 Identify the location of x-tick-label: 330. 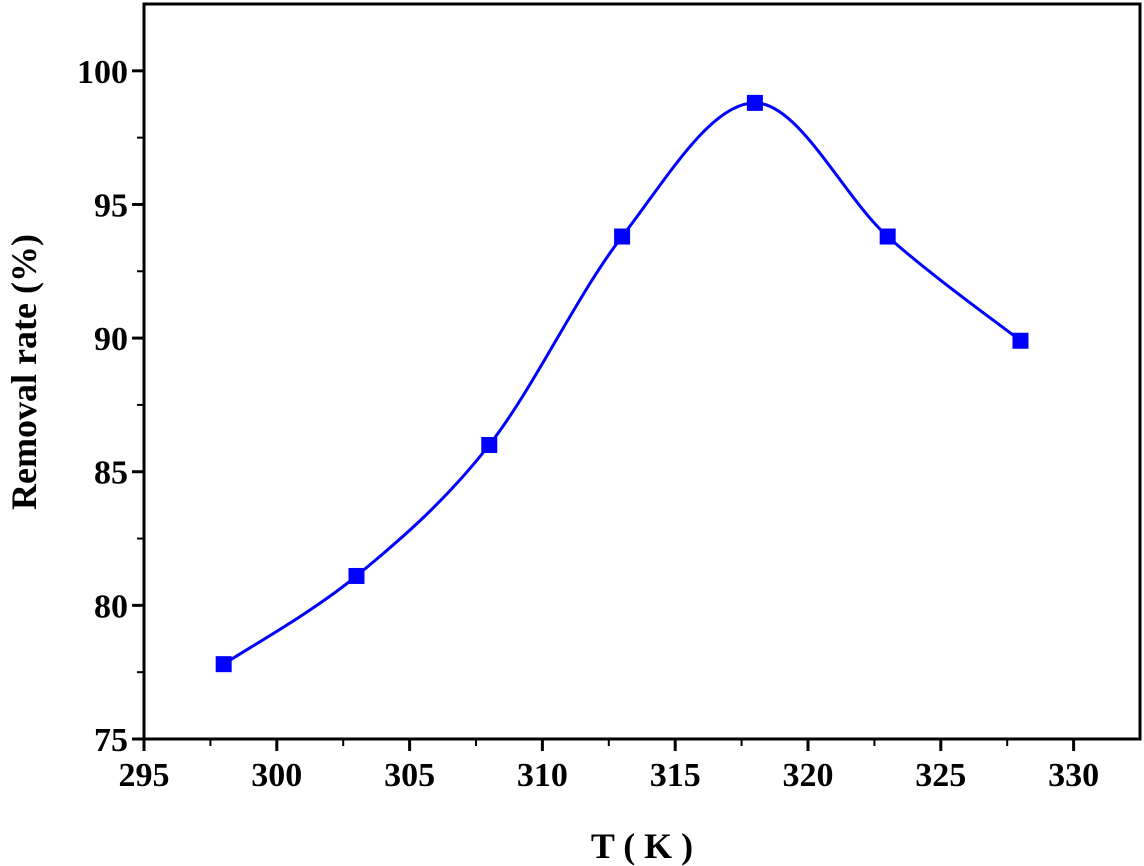
(1073, 775).